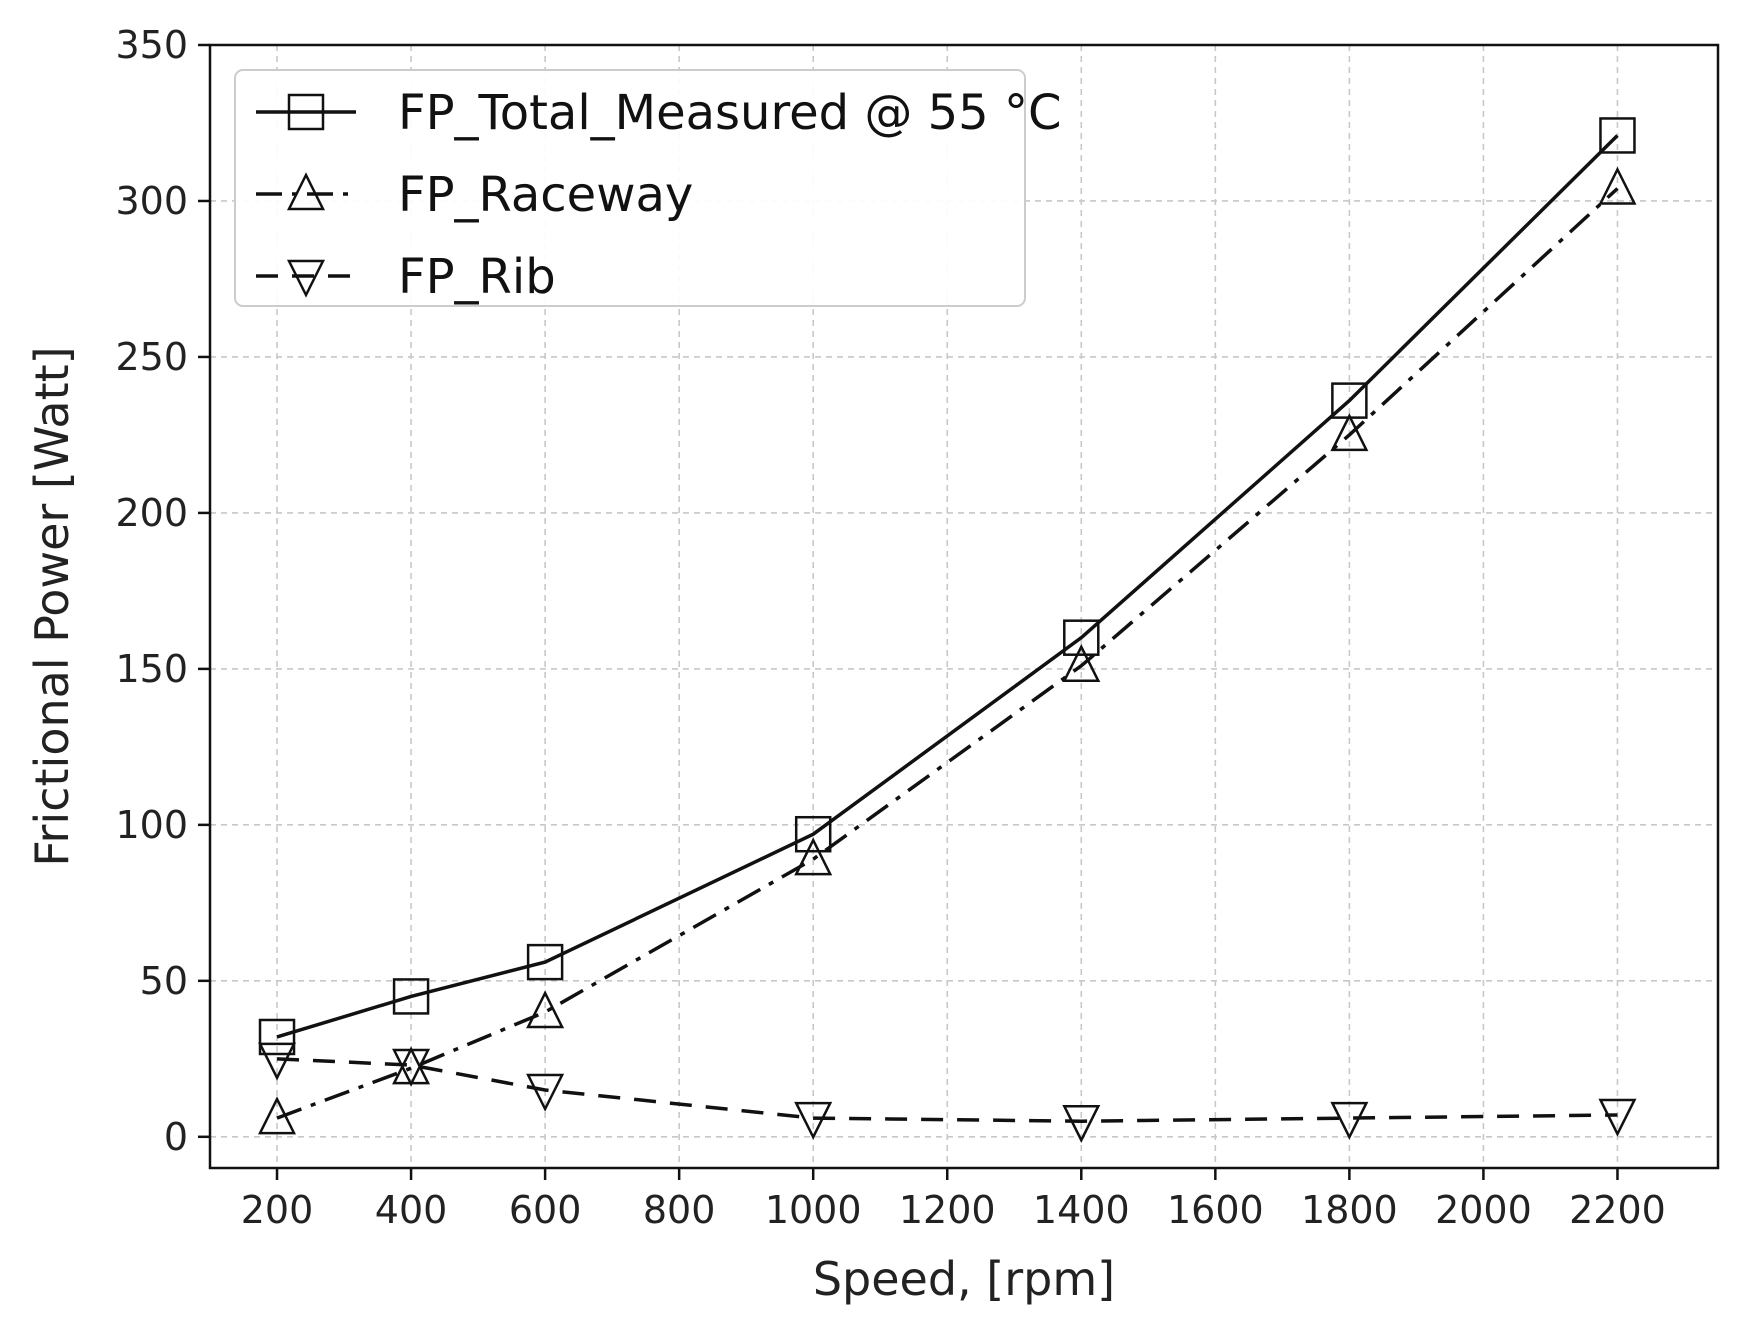 This screenshot has width=1740, height=1317. I want to click on x-axis-ticks: 200 400 600 800 1000 1200 1400 1600 1800 2000 2200, so click(953, 1200).